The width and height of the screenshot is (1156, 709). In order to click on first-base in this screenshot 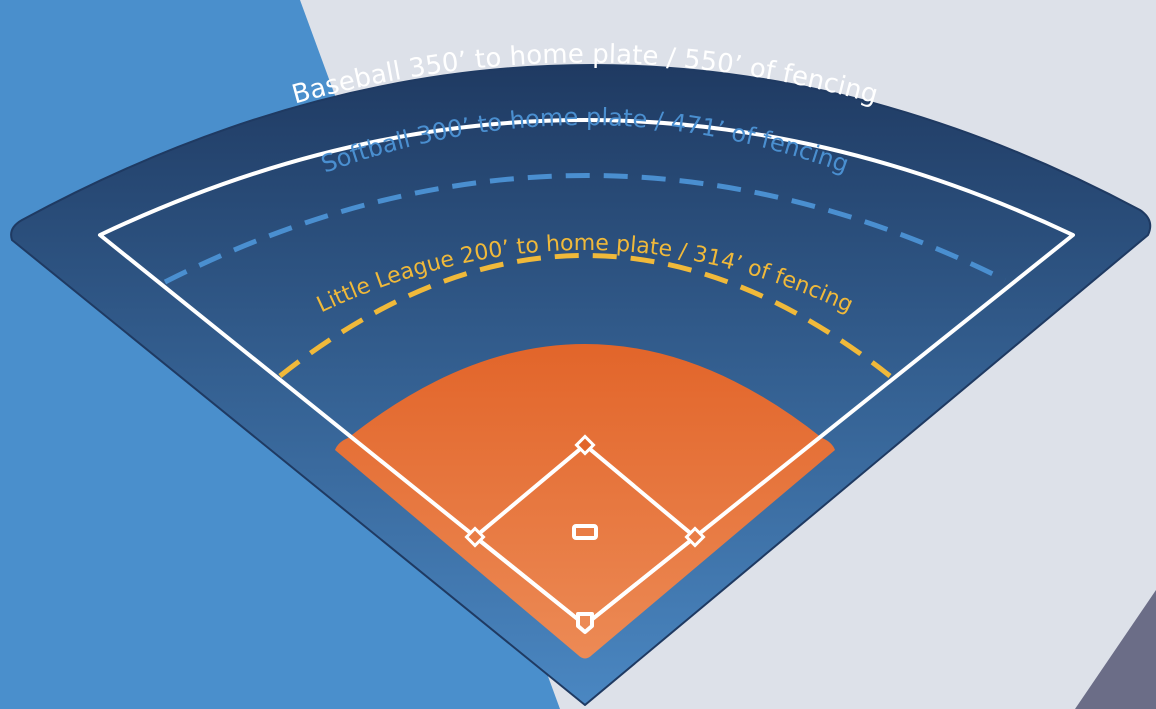, I will do `click(695, 537)`.